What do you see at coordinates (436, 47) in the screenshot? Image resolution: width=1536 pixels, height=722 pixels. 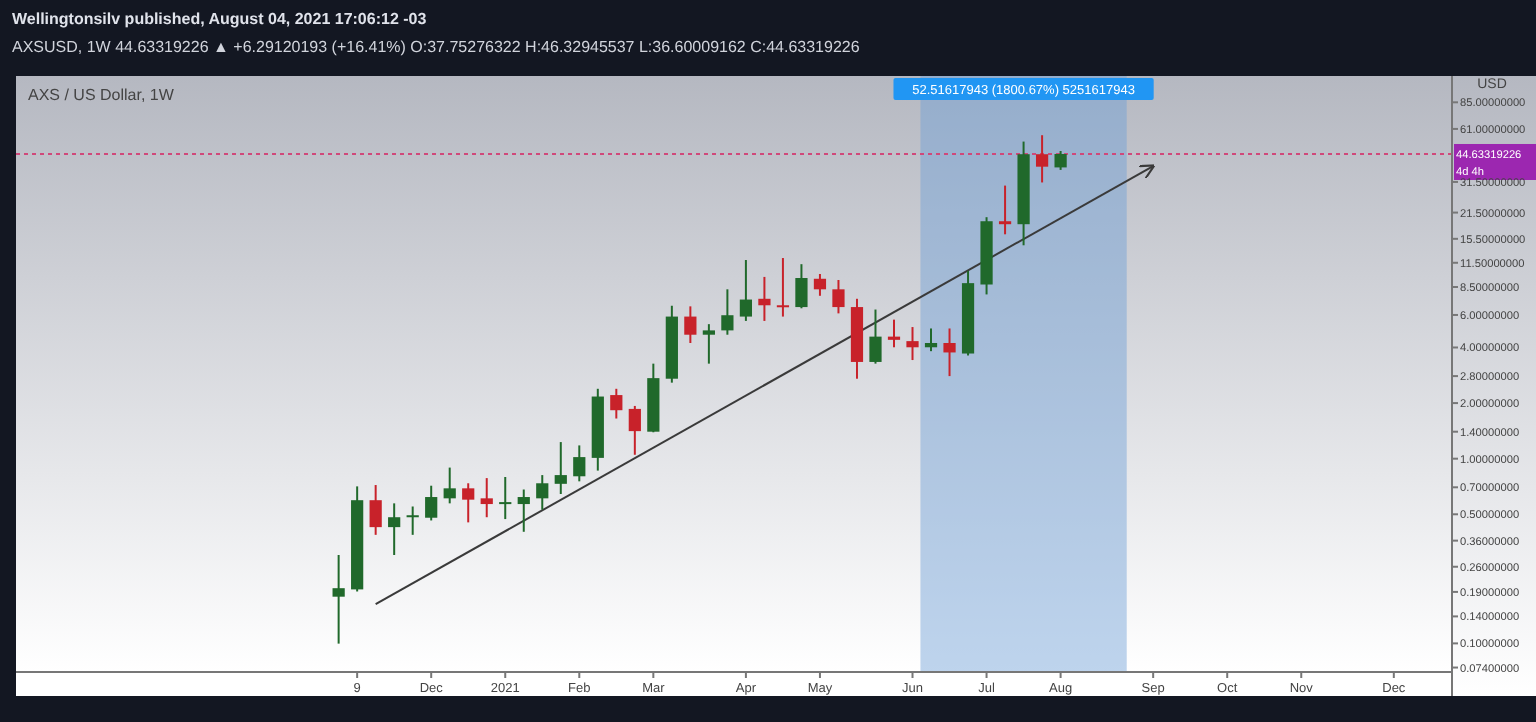 I see `text: AXSUSD, 1W 44.63319226 ▲ +6.29120193 (+16.41%) O:37.75276322 H:46.32945537 L:36.60009162 C:44.63319226` at bounding box center [436, 47].